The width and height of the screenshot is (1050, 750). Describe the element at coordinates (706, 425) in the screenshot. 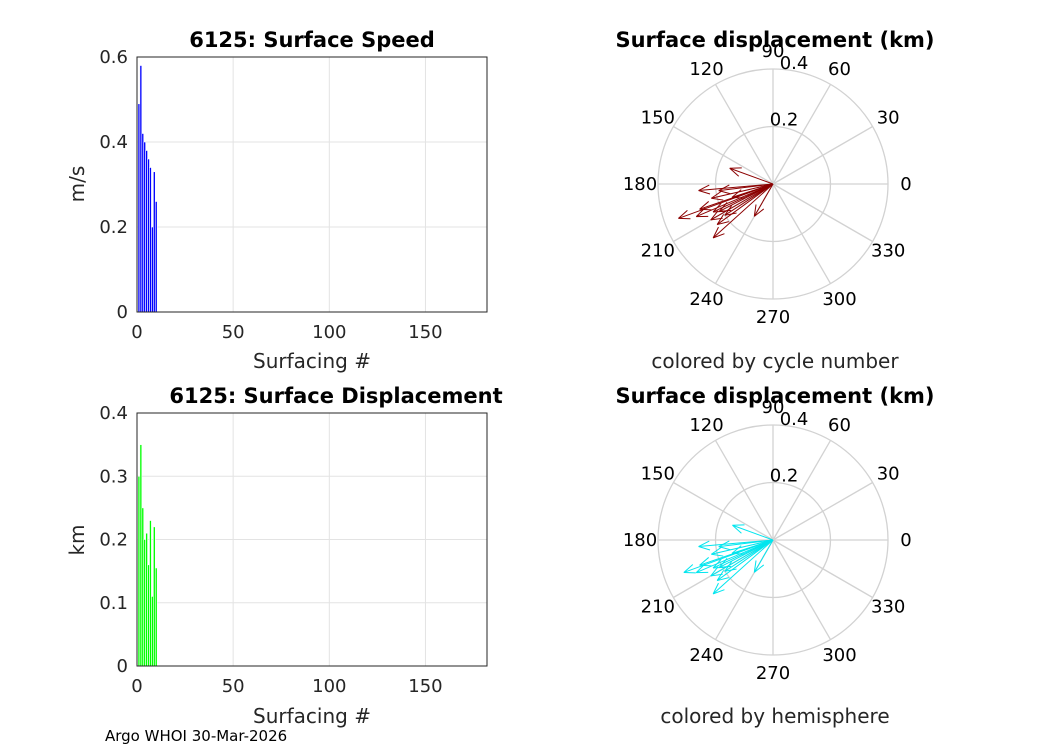

I see `polar-hemisphere-angle-label: 120` at that location.